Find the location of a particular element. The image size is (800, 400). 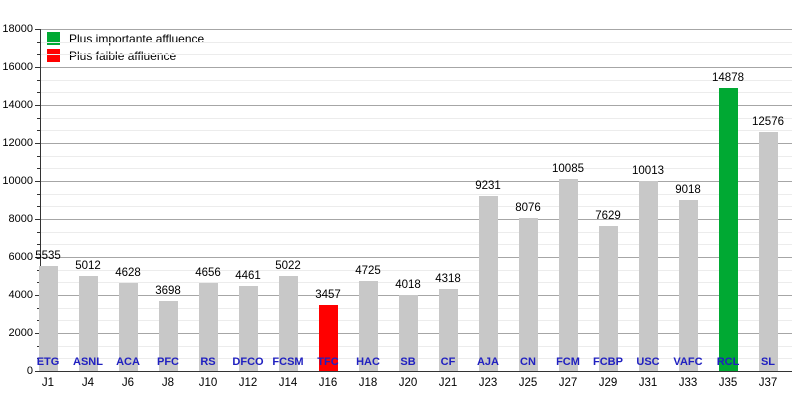

bar-value-label: 10085 is located at coordinates (568, 169).